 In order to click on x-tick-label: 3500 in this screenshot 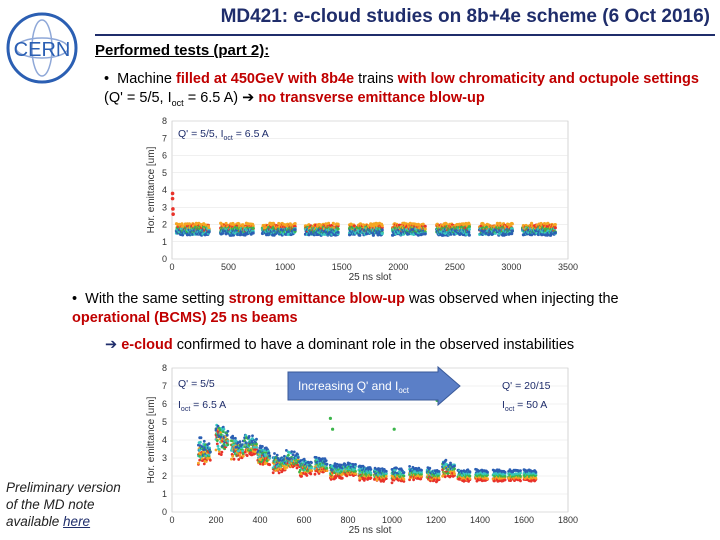, I will do `click(568, 267)`.